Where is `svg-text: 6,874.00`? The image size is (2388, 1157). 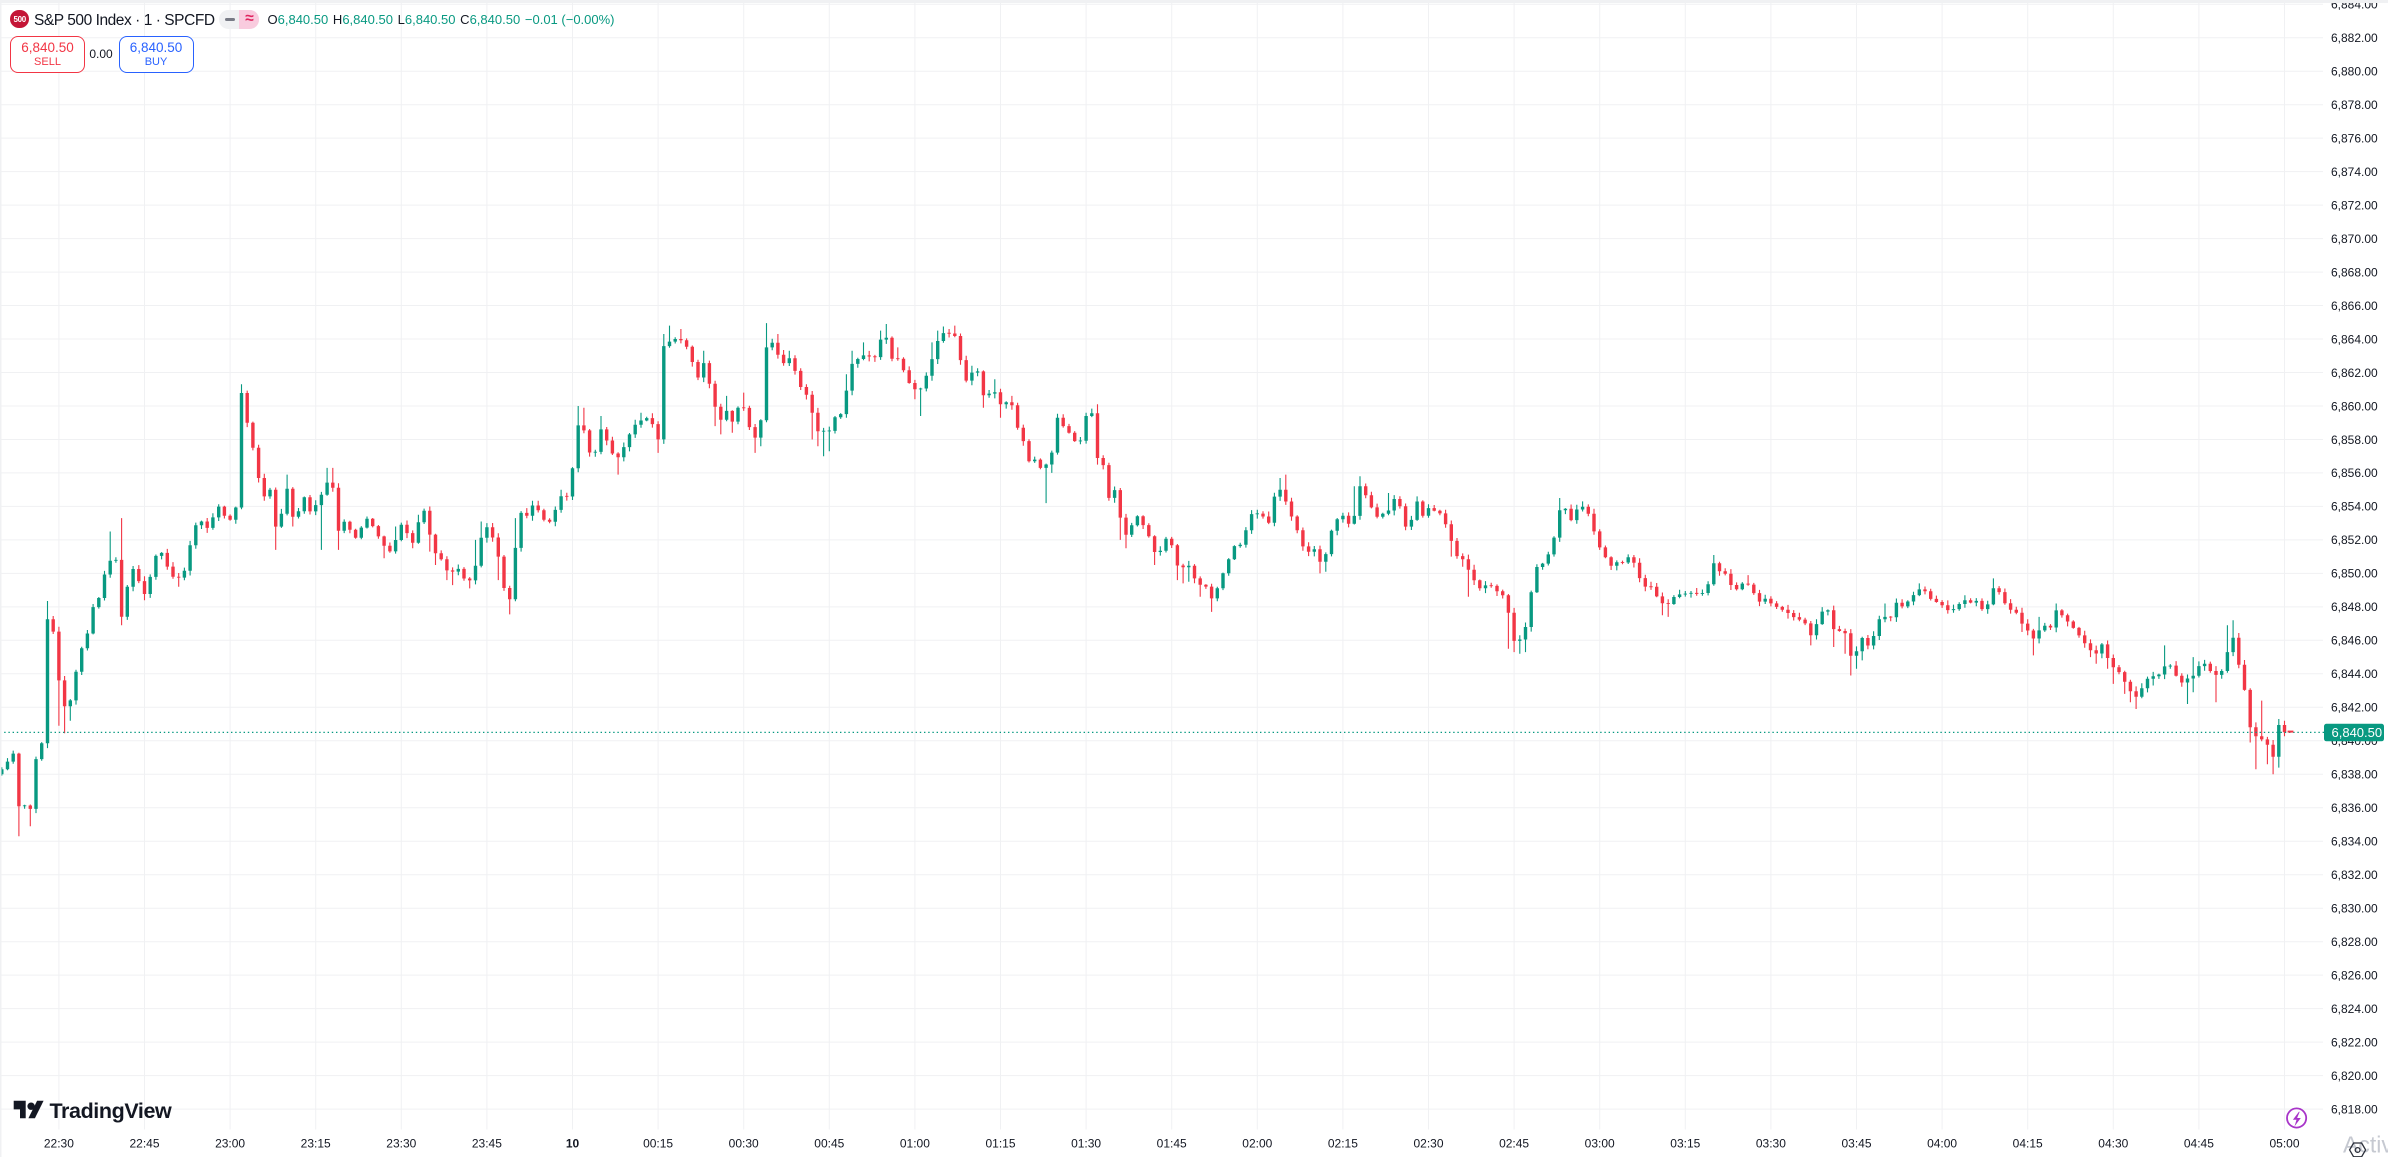
svg-text: 6,874.00 is located at coordinates (2354, 172).